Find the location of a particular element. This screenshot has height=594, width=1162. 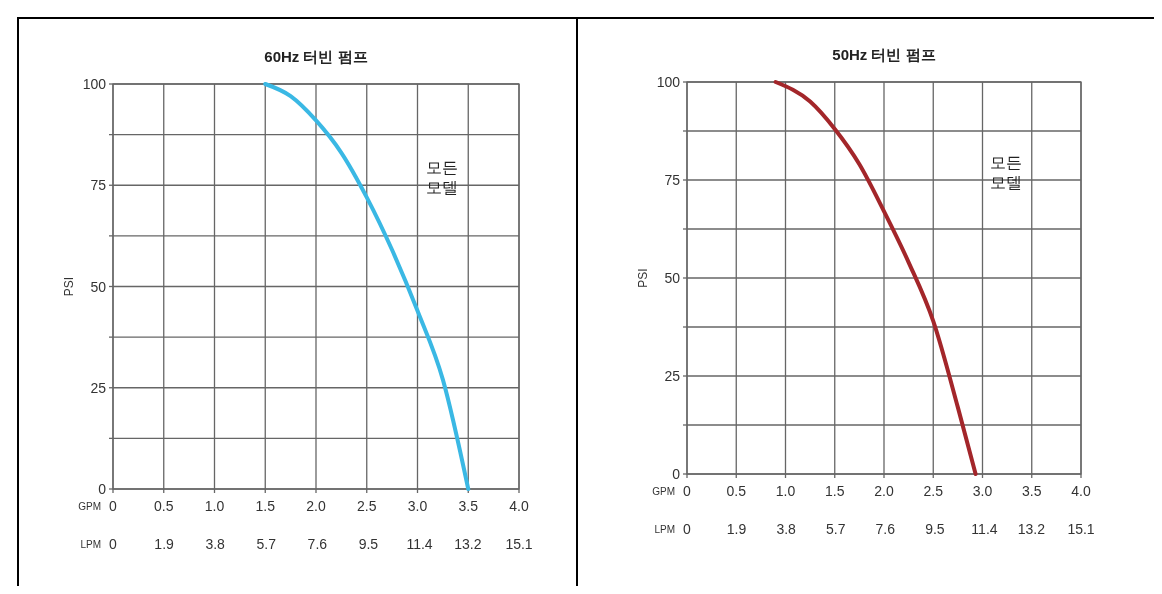

y-tick-label: 0 is located at coordinates (676, 474).